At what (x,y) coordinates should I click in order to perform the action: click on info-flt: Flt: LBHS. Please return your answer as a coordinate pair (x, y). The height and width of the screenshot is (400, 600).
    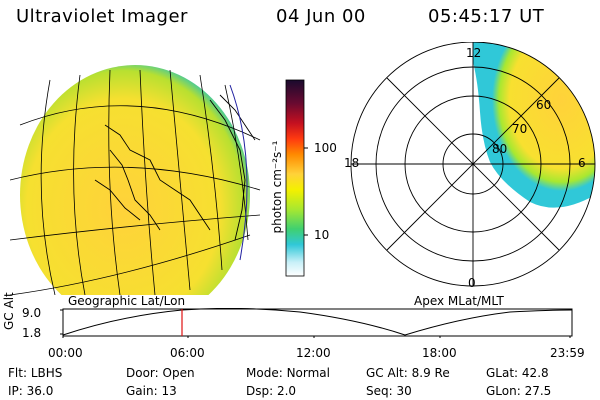
    Looking at the image, I should click on (35, 373).